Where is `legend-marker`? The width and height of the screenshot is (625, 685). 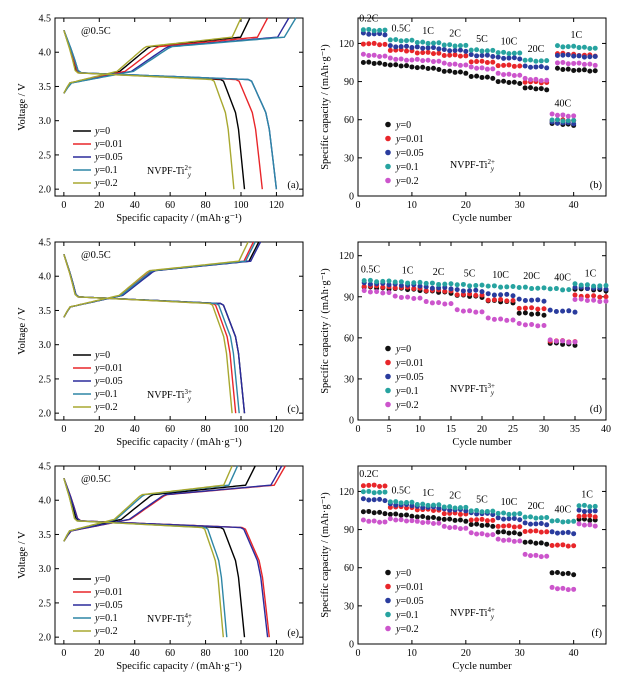
legend-marker is located at coordinates (388, 348).